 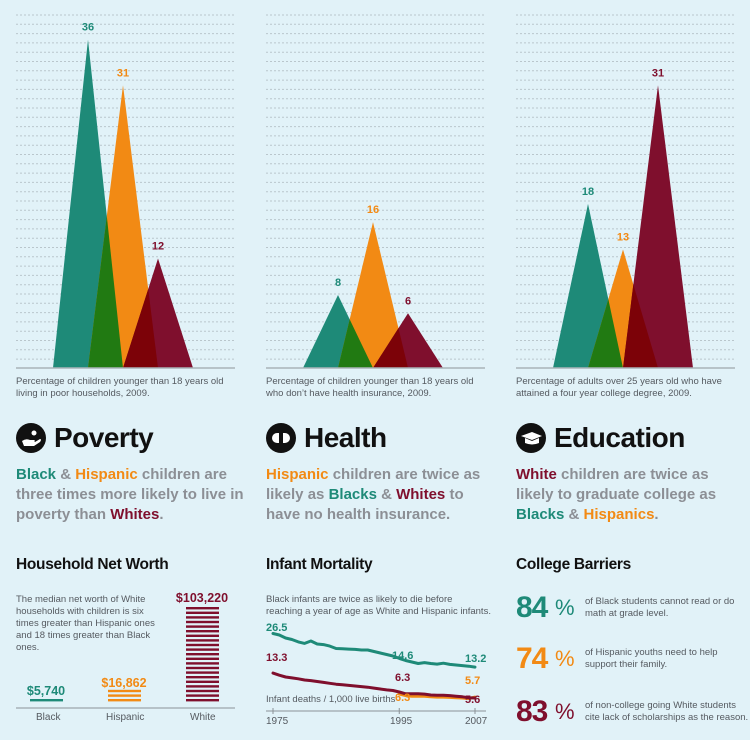 What do you see at coordinates (338, 283) in the screenshot?
I see `value-label-black: 8` at bounding box center [338, 283].